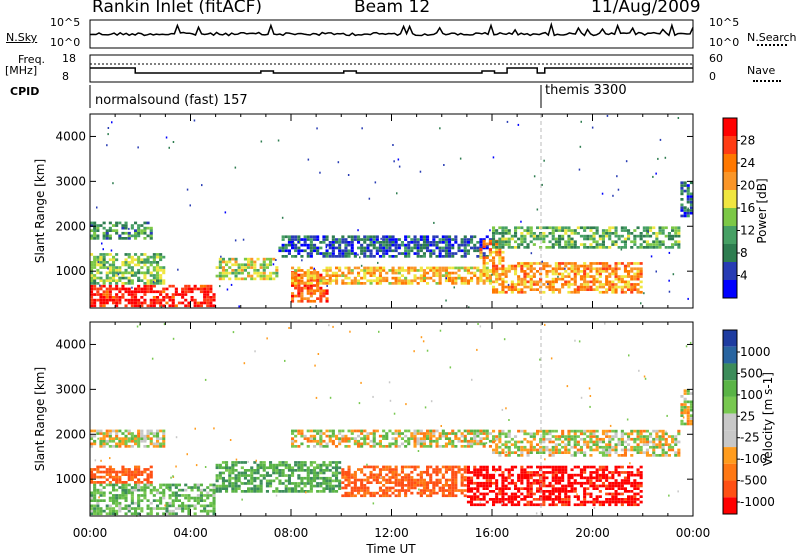 The image size is (800, 554). Describe the element at coordinates (657, 242) in the screenshot. I see `power-cell-2060` at that location.